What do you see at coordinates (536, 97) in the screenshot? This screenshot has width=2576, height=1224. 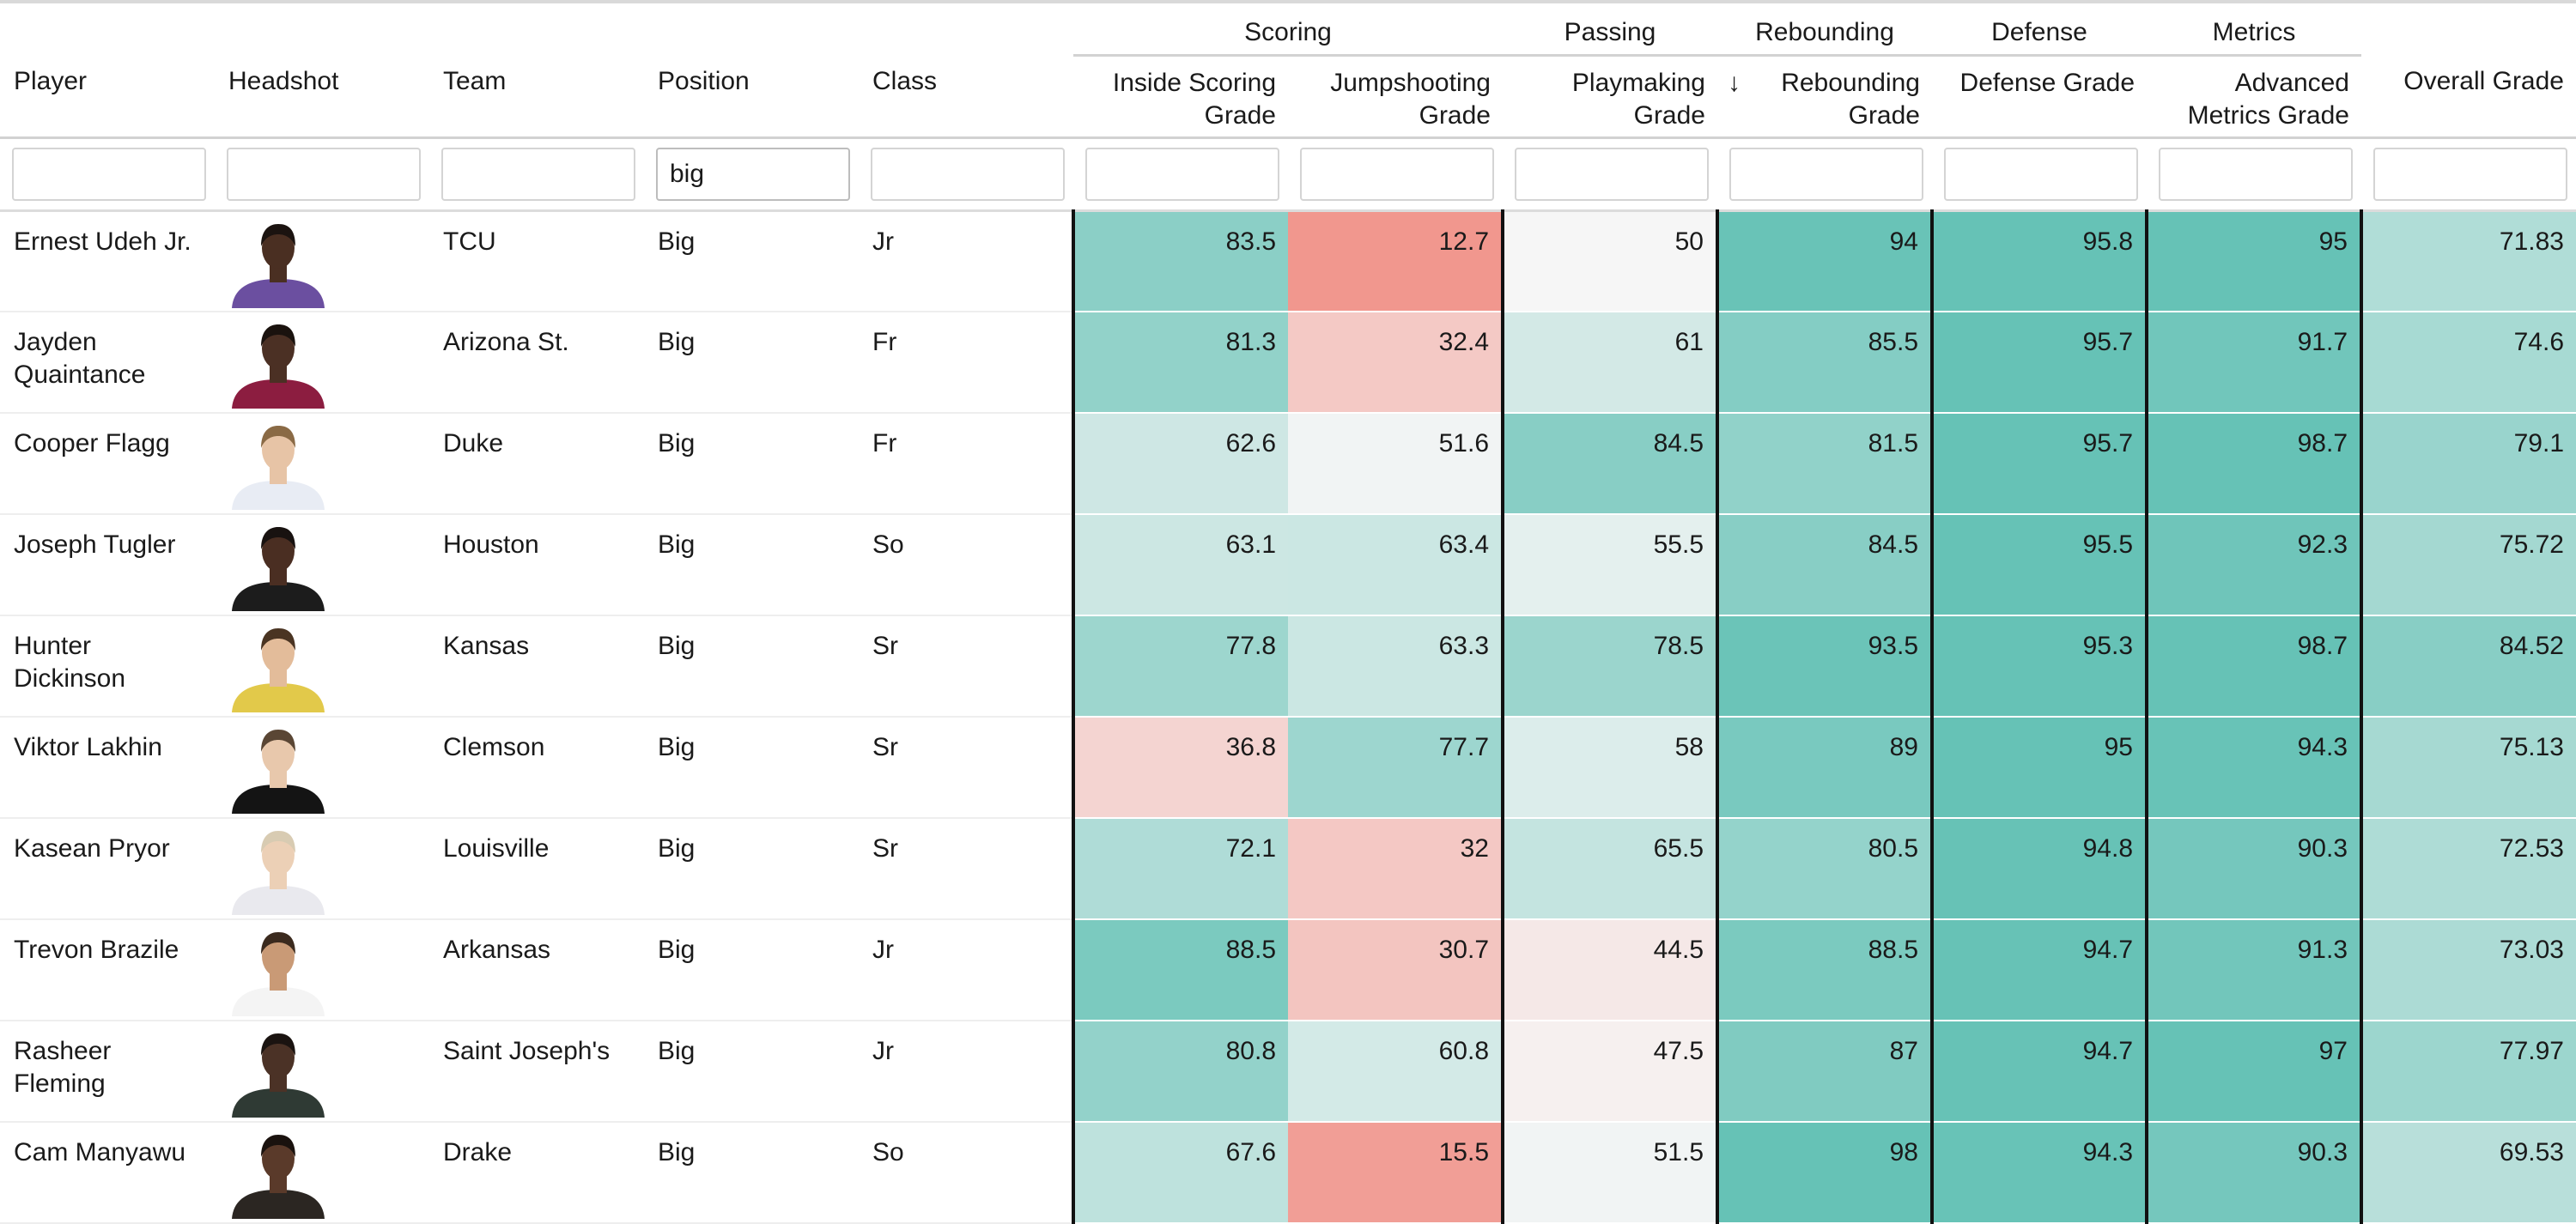 I see `col-header-team: Team` at bounding box center [536, 97].